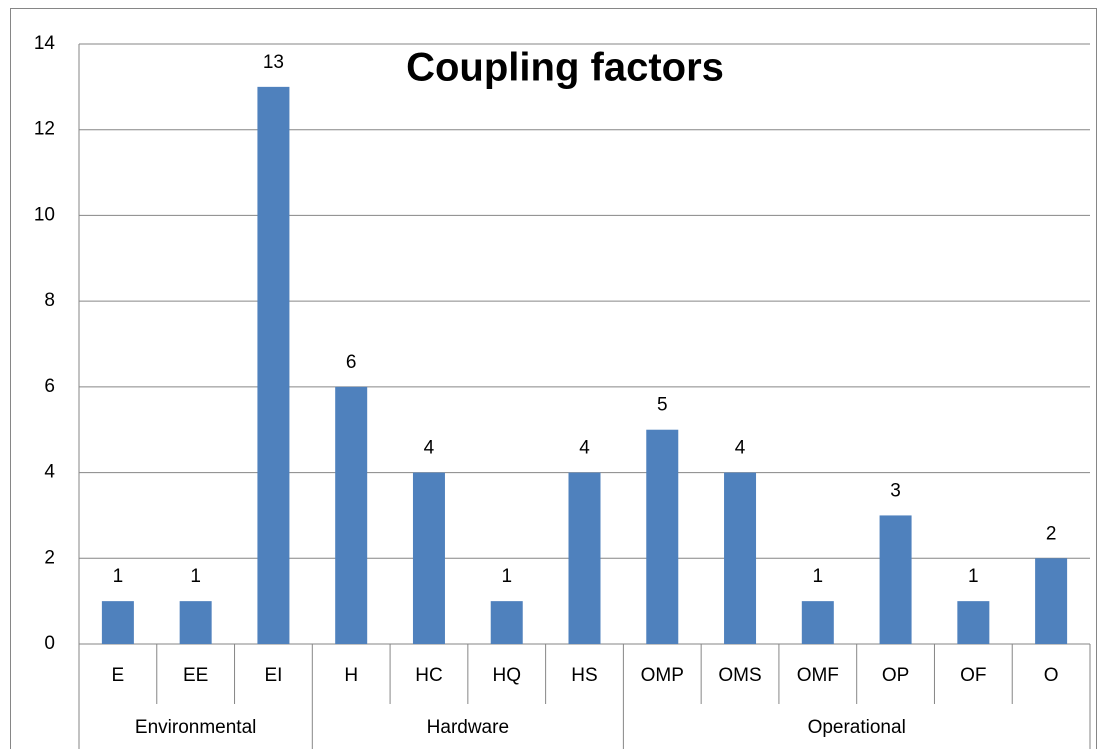  Describe the element at coordinates (49, 557) in the screenshot. I see `y-tick-label: 2` at that location.